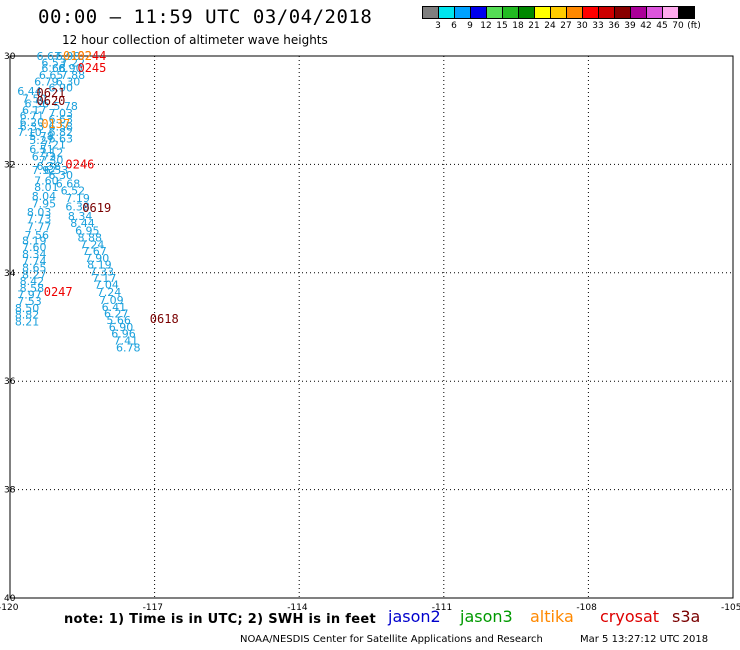 Image resolution: width=740 pixels, height=650 pixels. Describe the element at coordinates (61, 126) in the screenshot. I see `swh-value-label: 6.58` at that location.